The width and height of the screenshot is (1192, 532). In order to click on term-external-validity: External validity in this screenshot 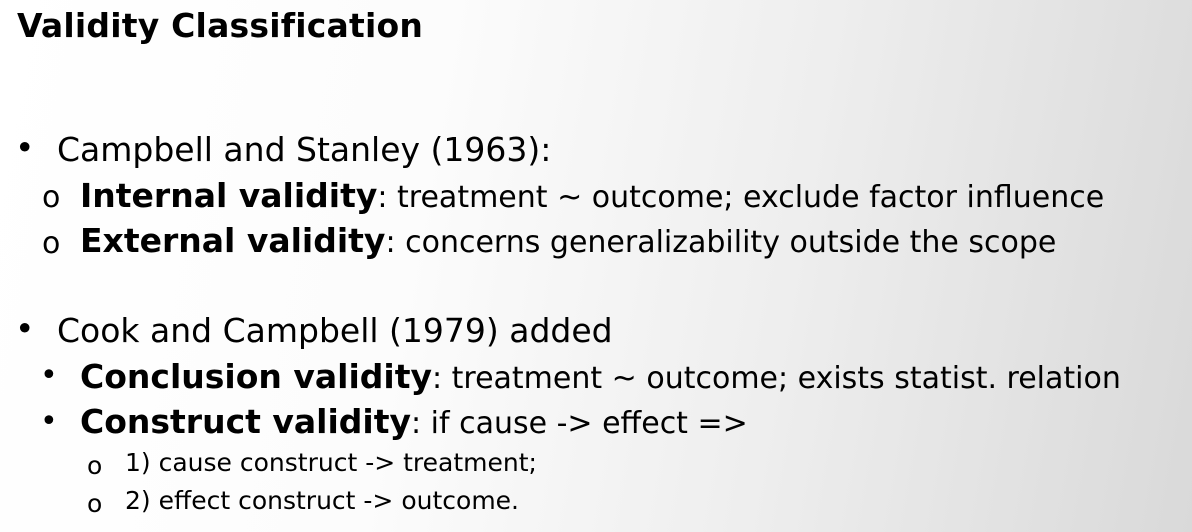, I will do `click(233, 240)`.